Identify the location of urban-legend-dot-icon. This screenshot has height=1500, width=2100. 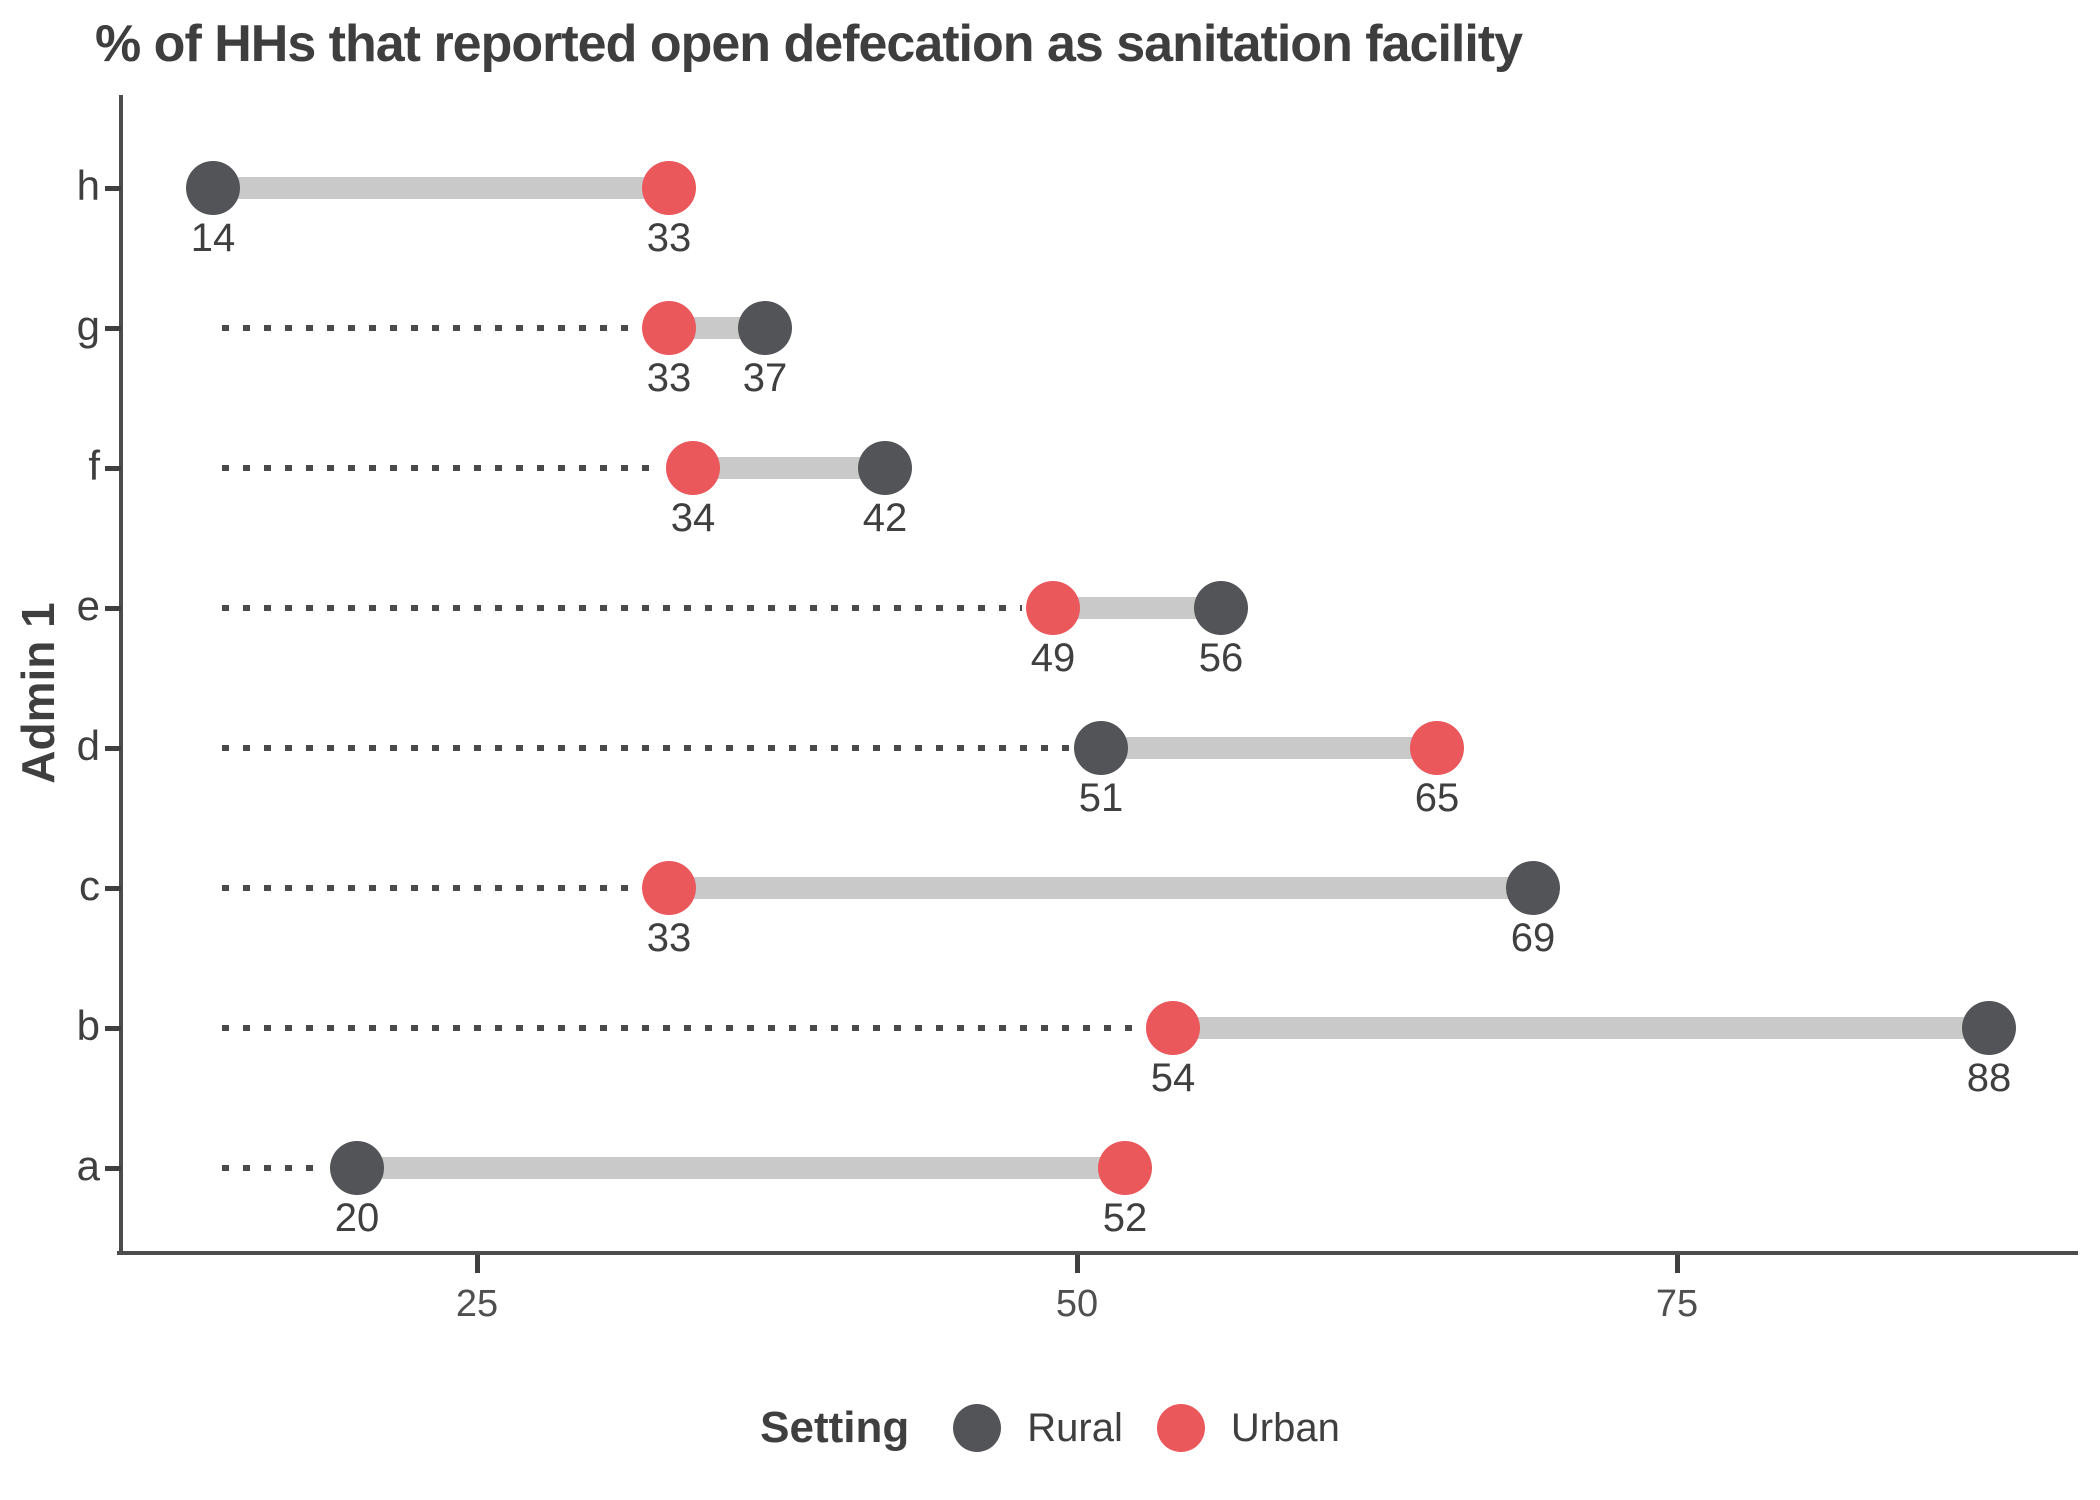
(1180, 1428).